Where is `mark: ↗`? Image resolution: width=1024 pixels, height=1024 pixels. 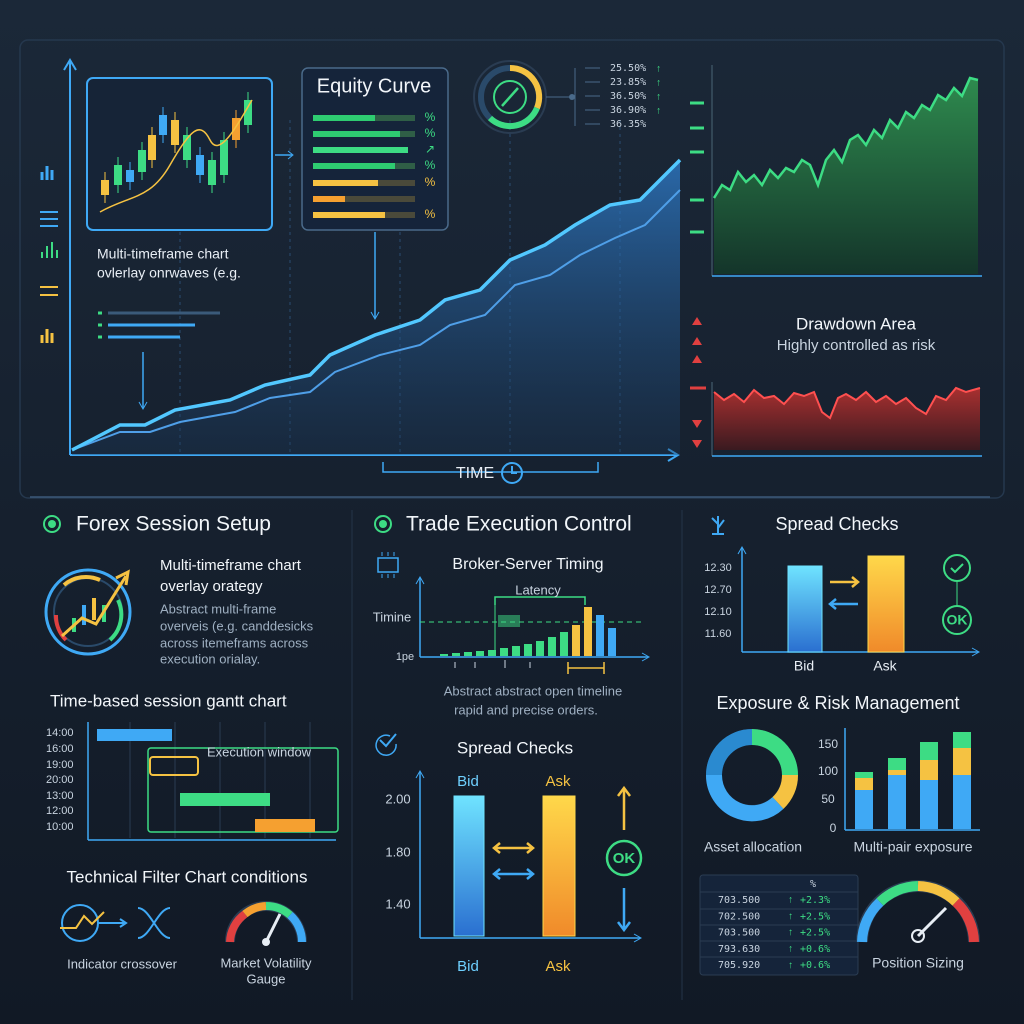 mark: ↗ is located at coordinates (430, 149).